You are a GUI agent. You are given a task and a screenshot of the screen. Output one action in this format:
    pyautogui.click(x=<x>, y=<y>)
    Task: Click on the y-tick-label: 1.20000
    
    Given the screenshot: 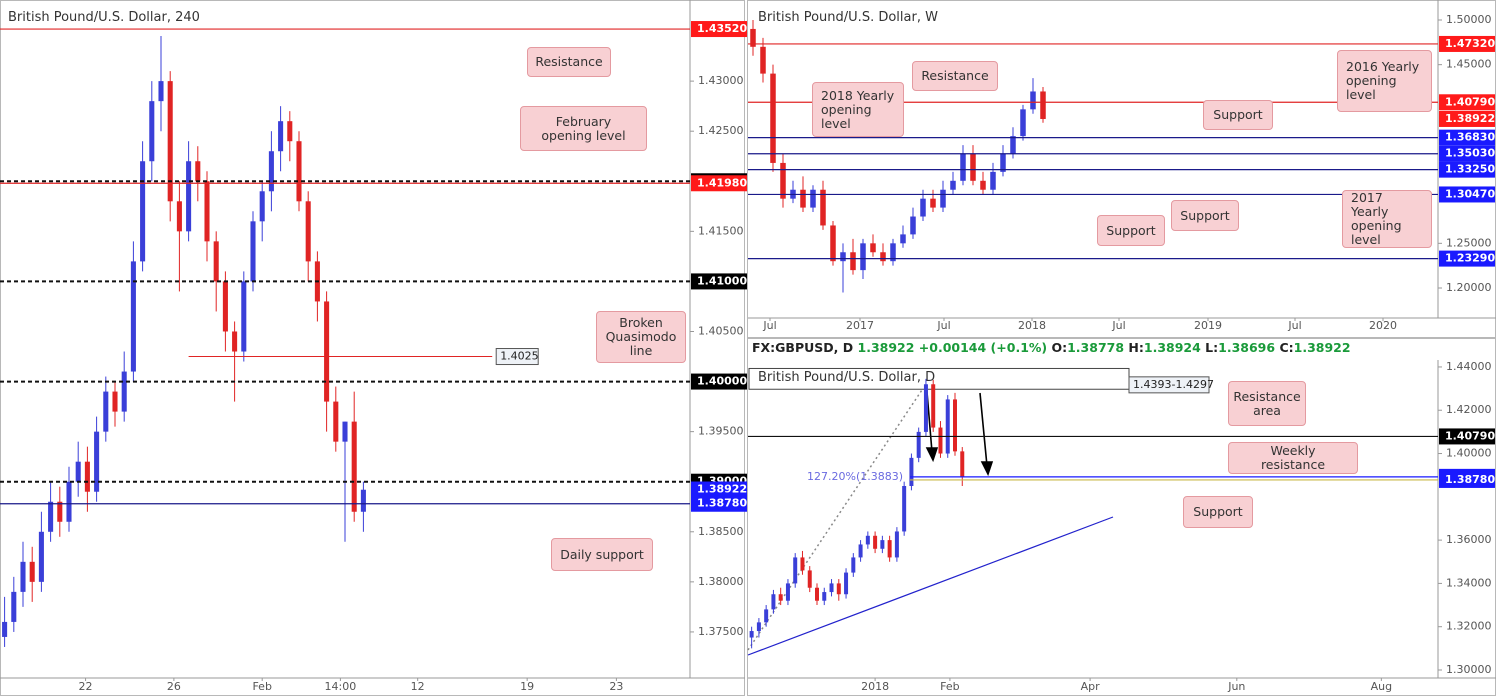 What is the action you would take?
    pyautogui.click(x=1469, y=287)
    